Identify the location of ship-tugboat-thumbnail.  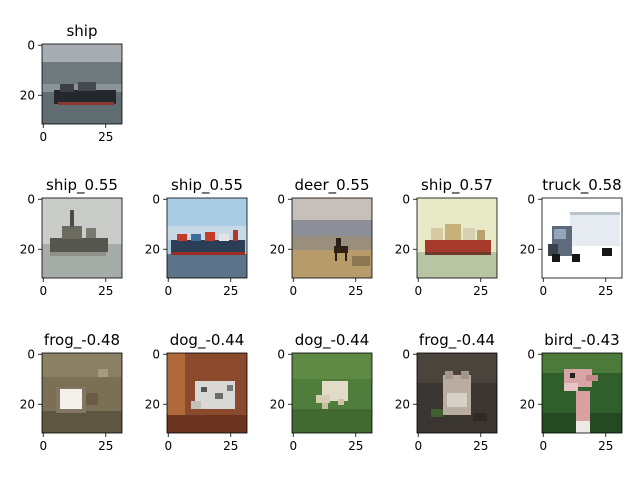
(82, 238).